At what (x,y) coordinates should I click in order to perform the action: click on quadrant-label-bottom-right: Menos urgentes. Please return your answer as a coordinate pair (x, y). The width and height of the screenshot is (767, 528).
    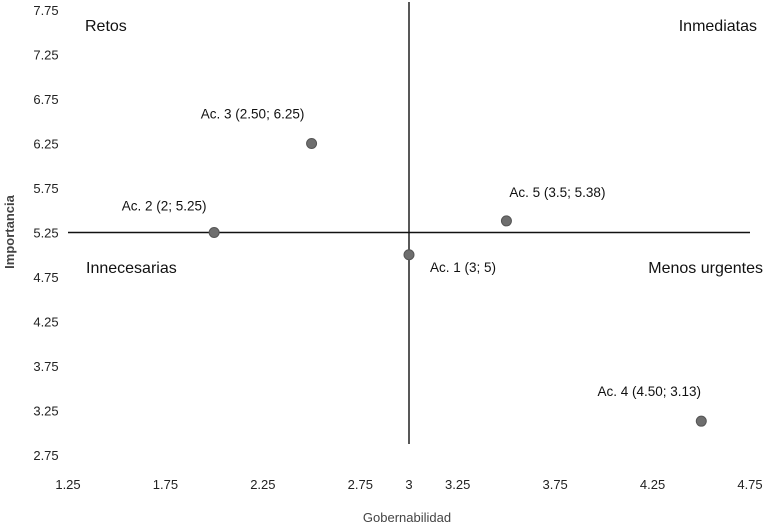
    Looking at the image, I should click on (705, 268).